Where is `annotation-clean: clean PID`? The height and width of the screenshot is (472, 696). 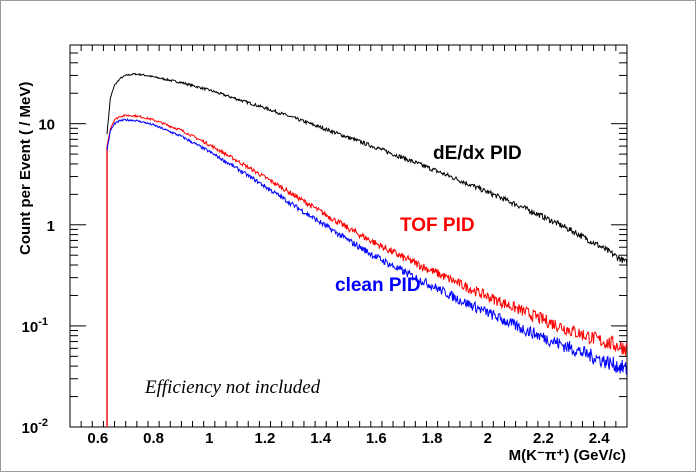 annotation-clean: clean PID is located at coordinates (378, 285).